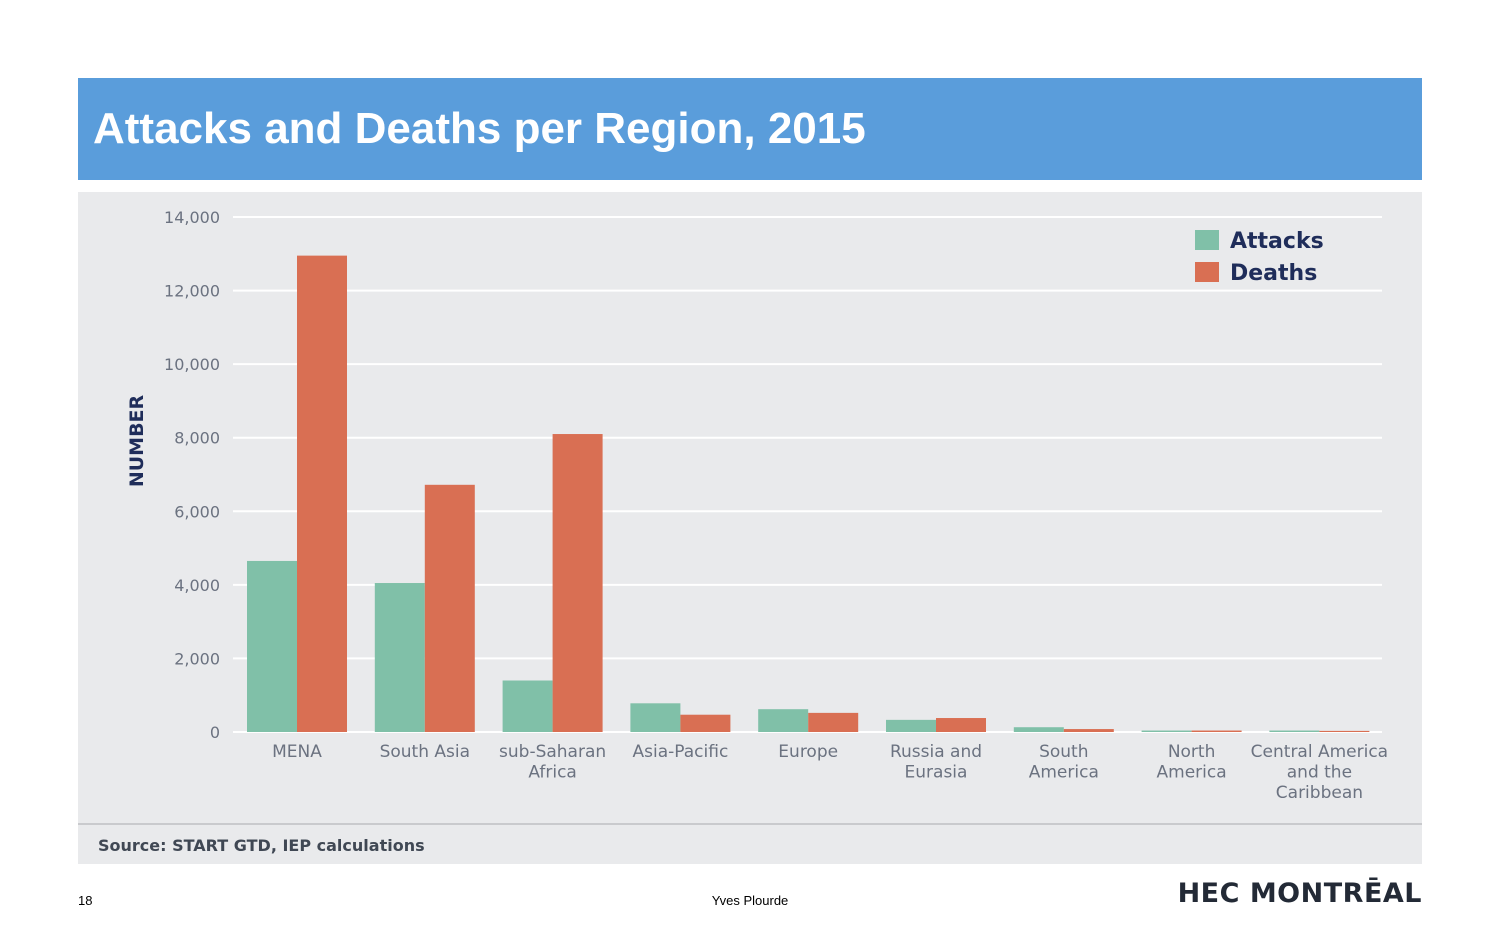  Describe the element at coordinates (1299, 893) in the screenshot. I see `hec-montreal-logo: HEC MONTRĒAL` at that location.